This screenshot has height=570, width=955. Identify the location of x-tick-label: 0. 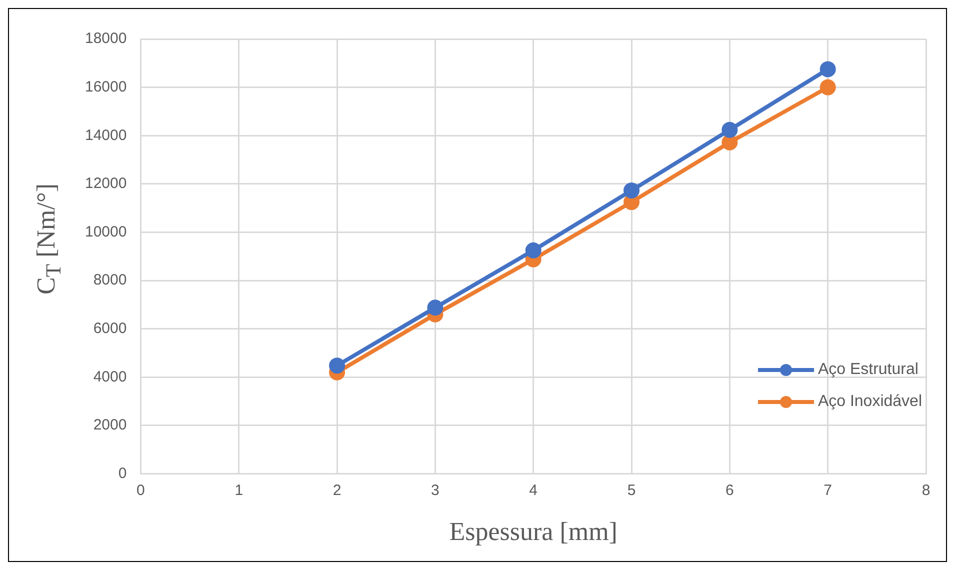
(140, 490).